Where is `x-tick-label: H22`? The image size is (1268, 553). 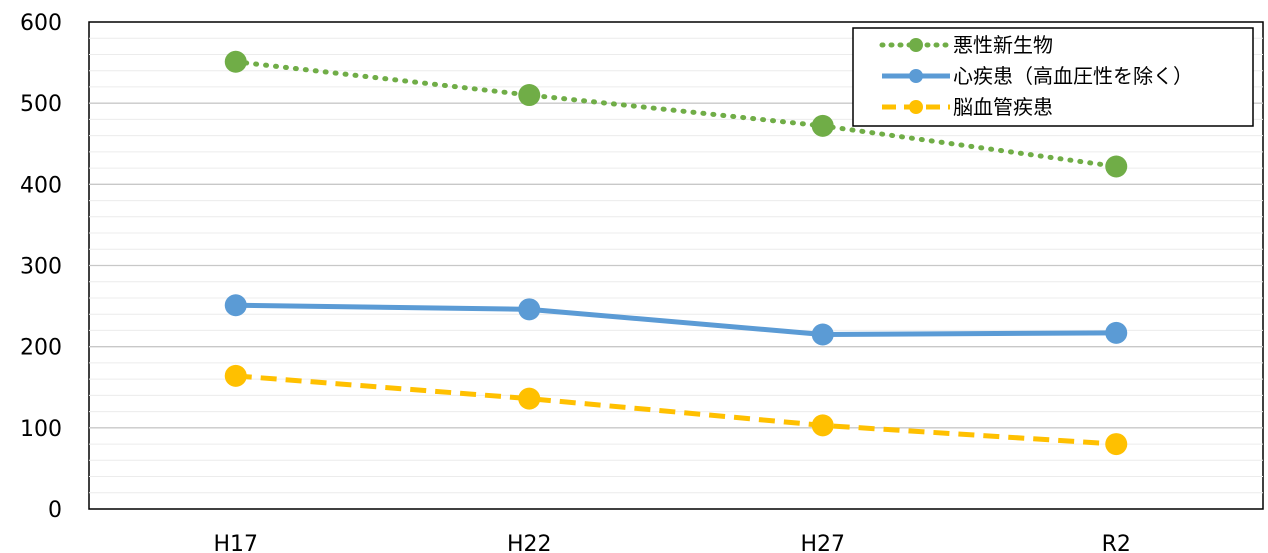 x-tick-label: H22 is located at coordinates (529, 542).